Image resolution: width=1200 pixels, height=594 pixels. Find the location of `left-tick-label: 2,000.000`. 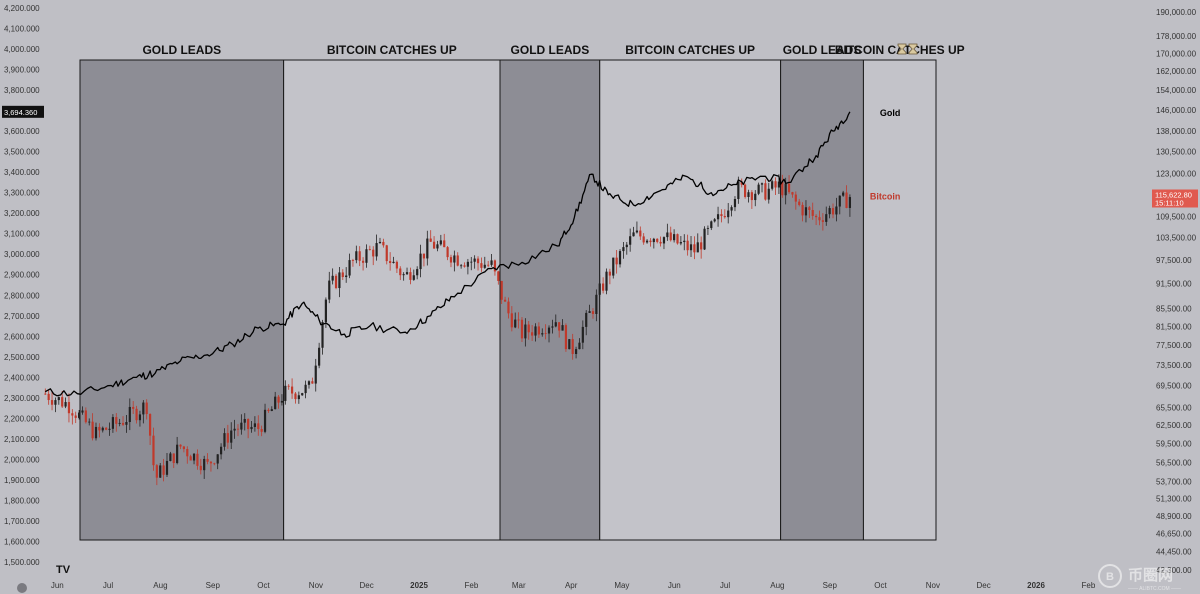

left-tick-label: 2,000.000 is located at coordinates (22, 459).